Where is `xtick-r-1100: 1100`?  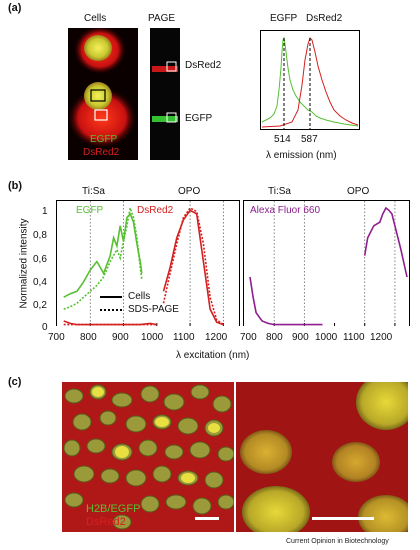
xtick-r-1100: 1100 is located at coordinates (354, 337).